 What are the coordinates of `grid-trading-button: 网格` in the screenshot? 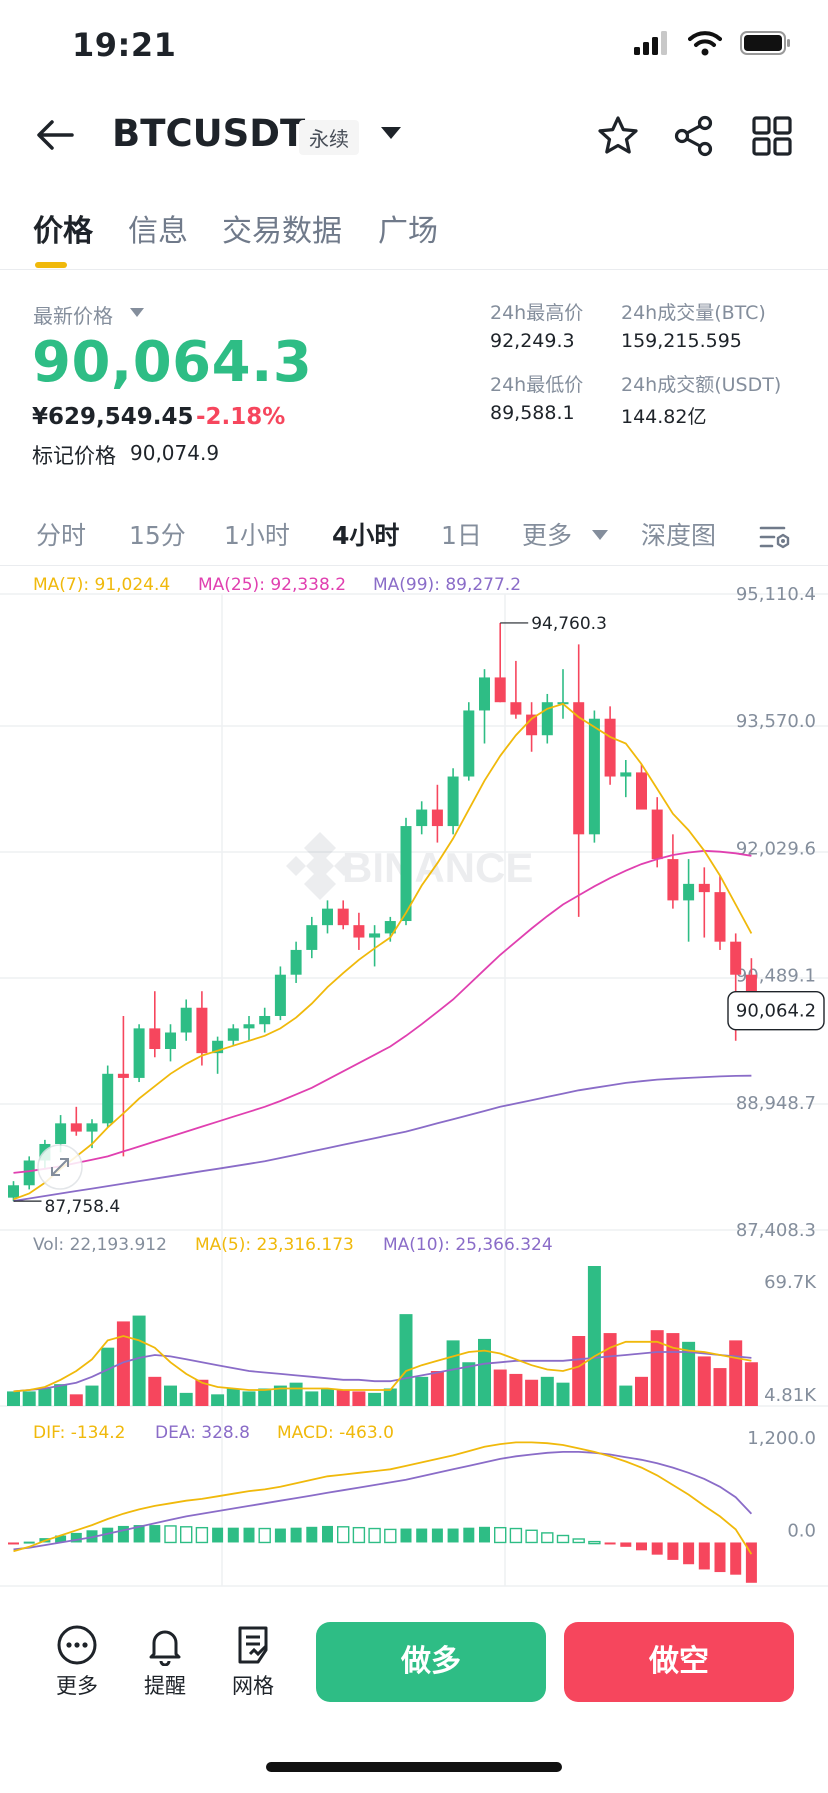 It's located at (253, 1662).